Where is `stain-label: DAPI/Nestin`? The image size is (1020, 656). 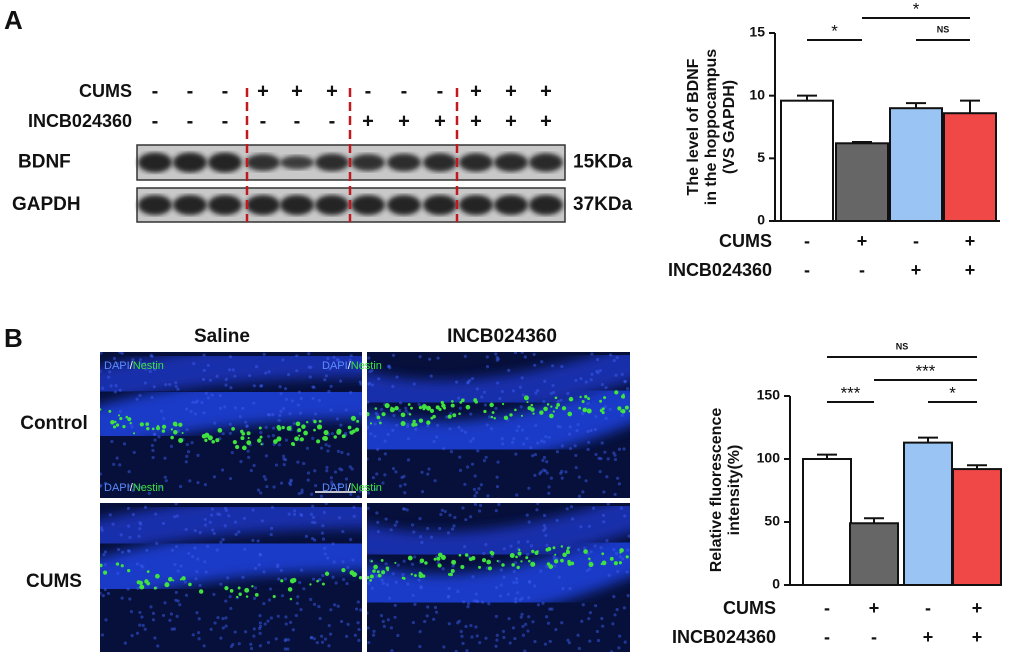 stain-label: DAPI/Nestin is located at coordinates (134, 366).